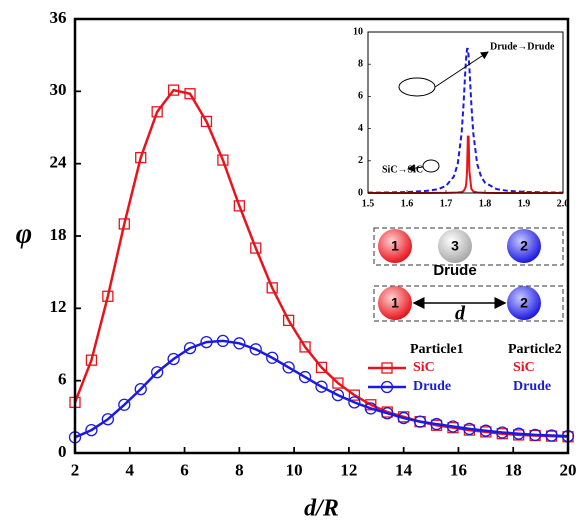 The height and width of the screenshot is (529, 582). What do you see at coordinates (58, 89) in the screenshot?
I see `y-tick-label: 30` at bounding box center [58, 89].